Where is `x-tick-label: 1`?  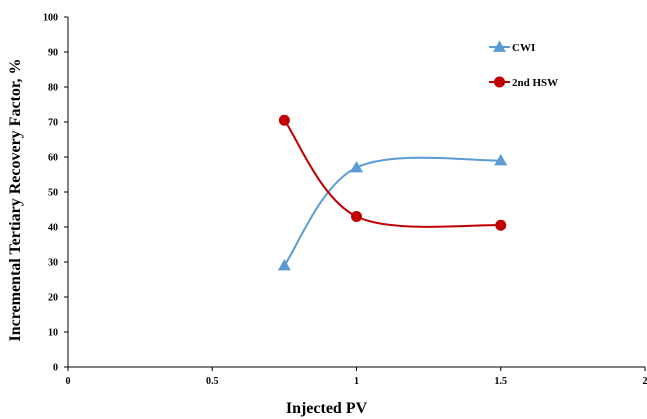
x-tick-label: 1 is located at coordinates (356, 381).